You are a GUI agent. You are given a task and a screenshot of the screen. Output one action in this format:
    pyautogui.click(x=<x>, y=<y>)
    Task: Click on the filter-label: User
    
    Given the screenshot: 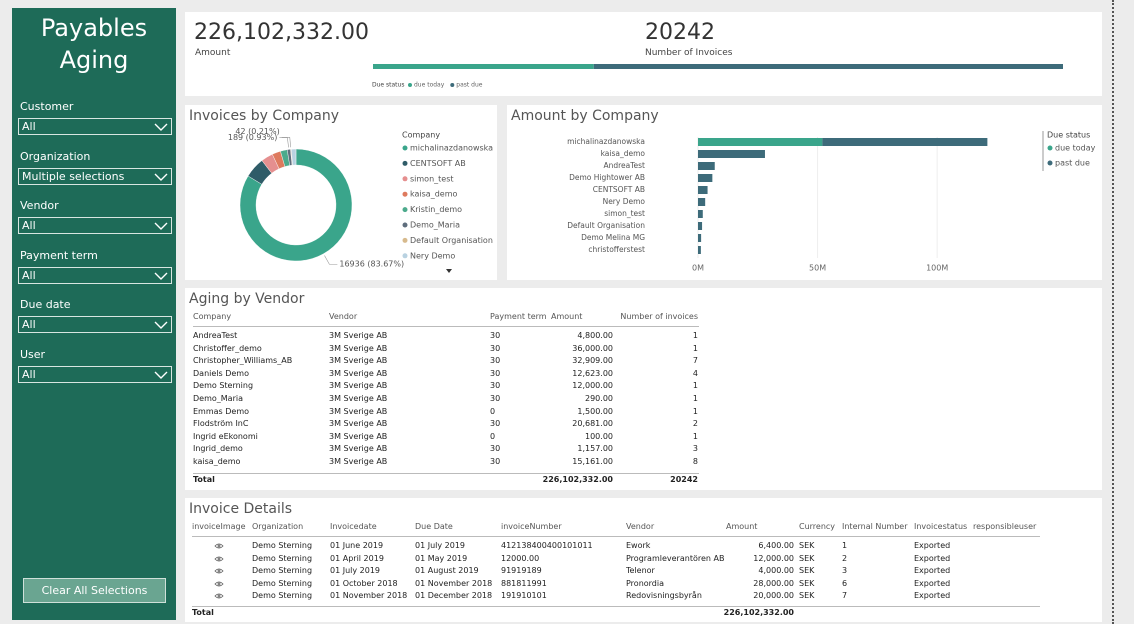 What is the action you would take?
    pyautogui.click(x=33, y=354)
    